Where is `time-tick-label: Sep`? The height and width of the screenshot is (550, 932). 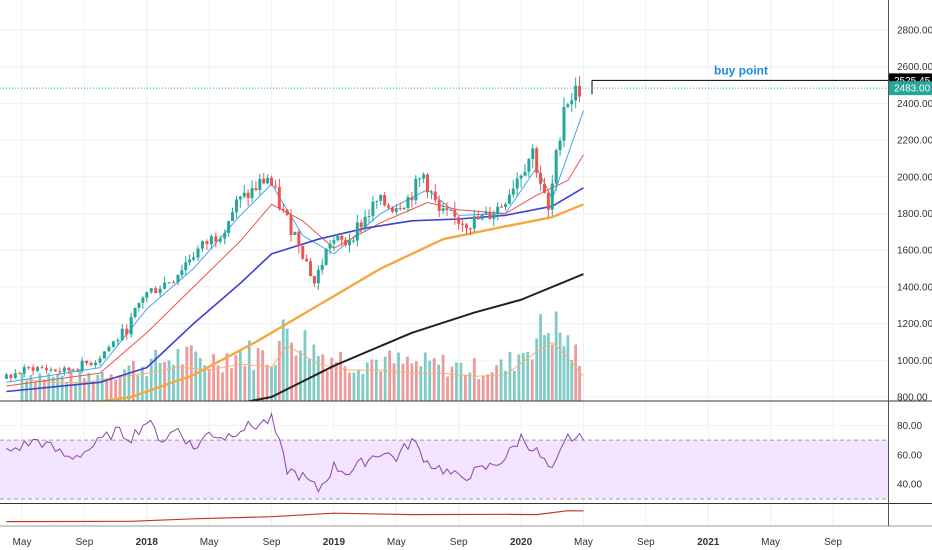 time-tick-label: Sep is located at coordinates (459, 542).